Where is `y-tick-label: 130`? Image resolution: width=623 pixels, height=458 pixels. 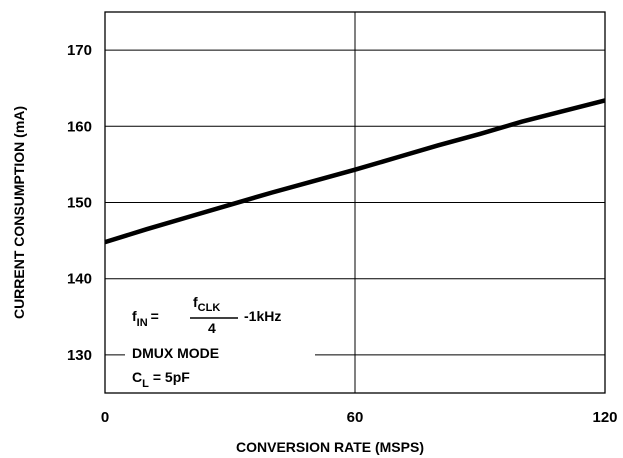
y-tick-label: 130 is located at coordinates (79, 355).